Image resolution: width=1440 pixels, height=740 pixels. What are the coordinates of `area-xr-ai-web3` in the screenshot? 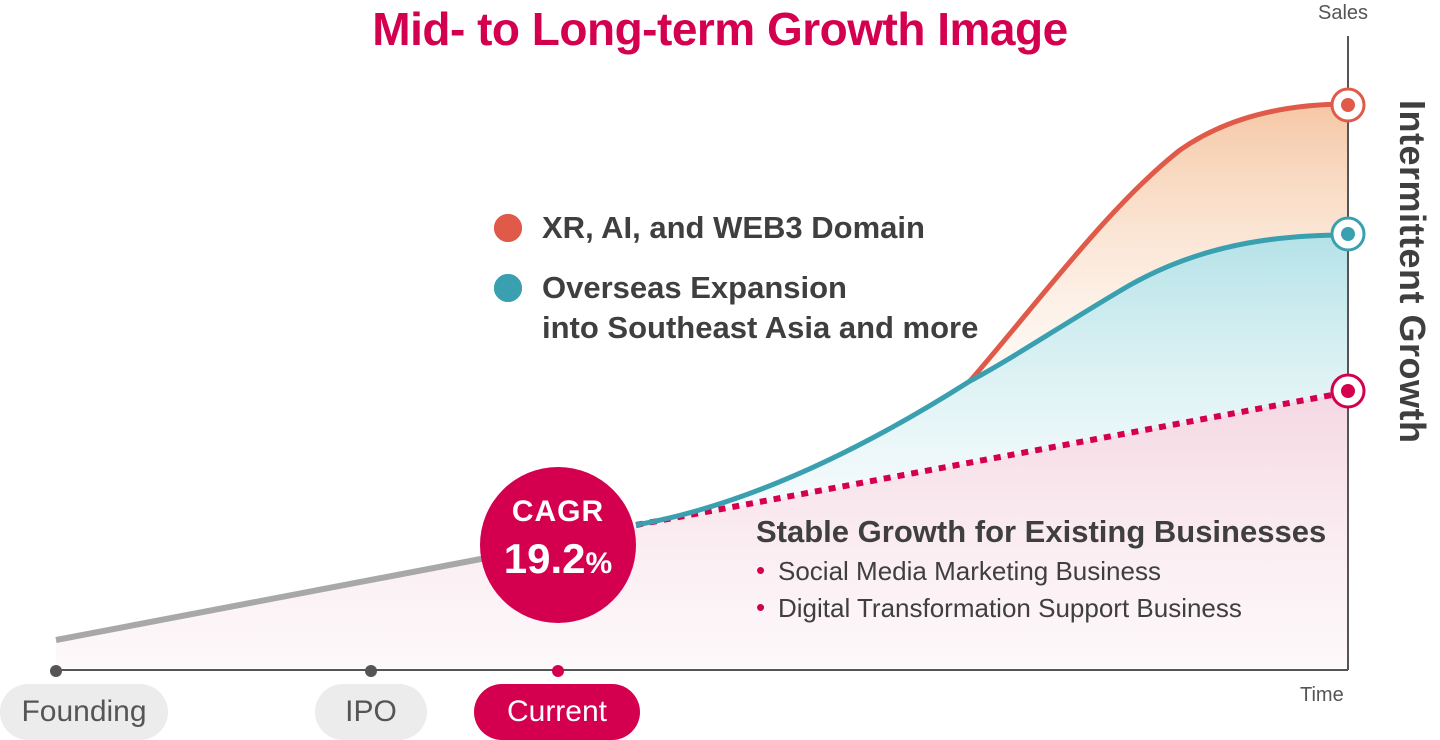 It's located at (1159, 242).